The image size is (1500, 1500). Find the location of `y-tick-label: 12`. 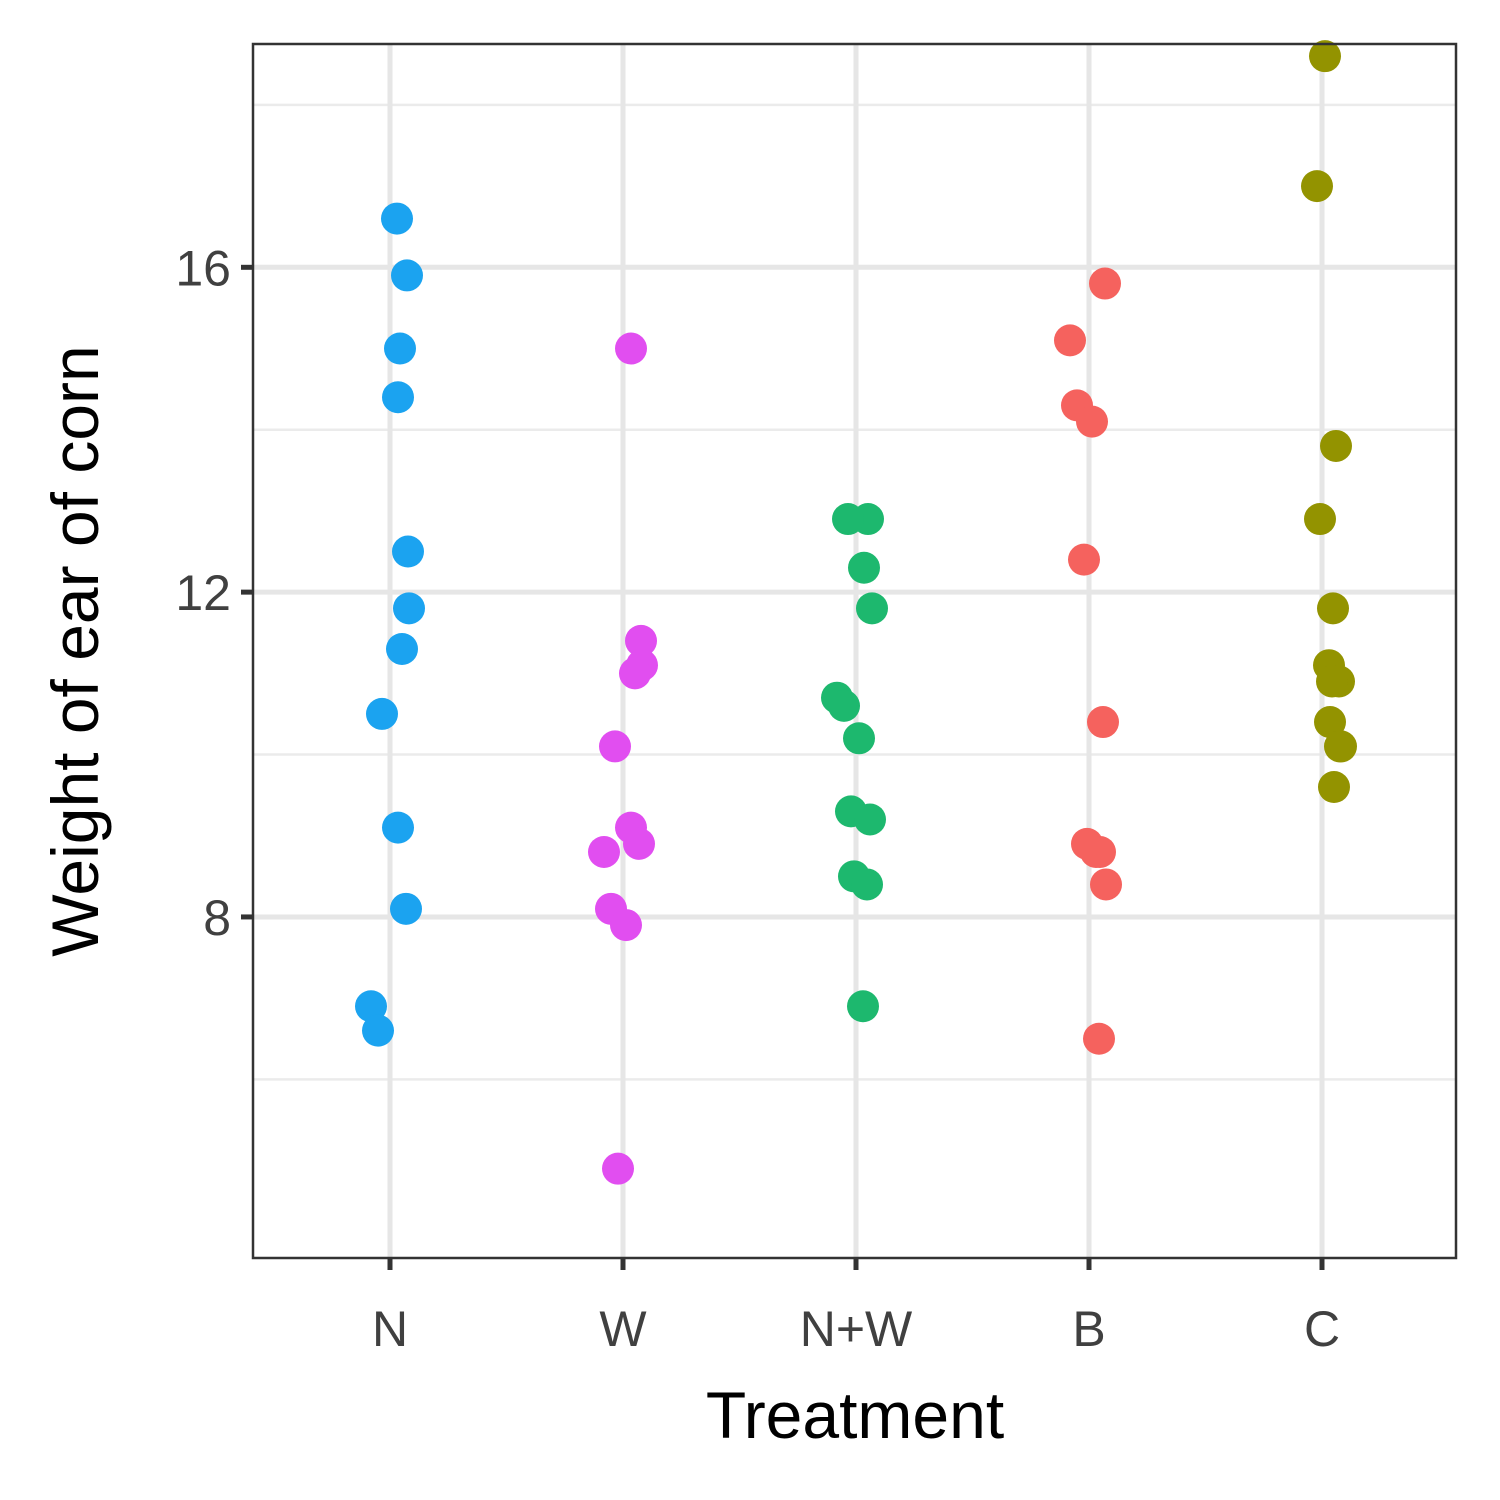

y-tick-label: 12 is located at coordinates (203, 593).